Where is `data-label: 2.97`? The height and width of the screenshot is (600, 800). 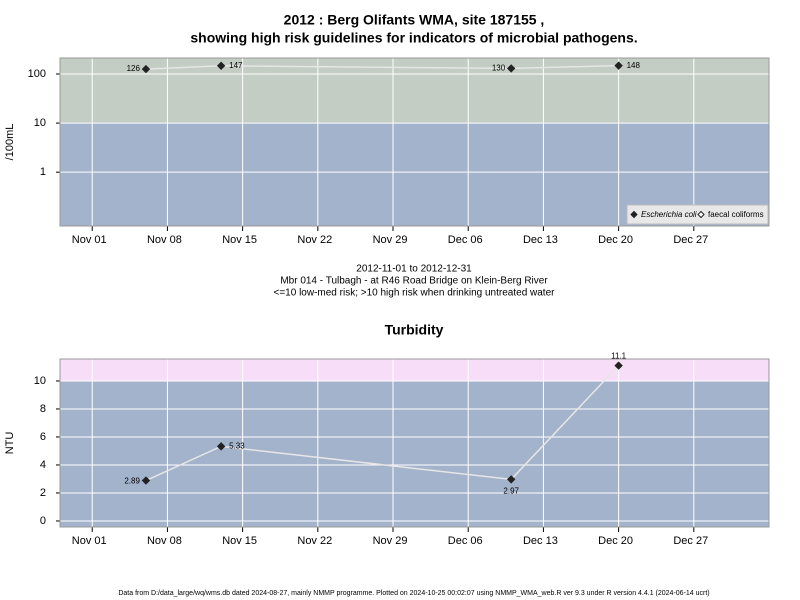
data-label: 2.97 is located at coordinates (511, 491).